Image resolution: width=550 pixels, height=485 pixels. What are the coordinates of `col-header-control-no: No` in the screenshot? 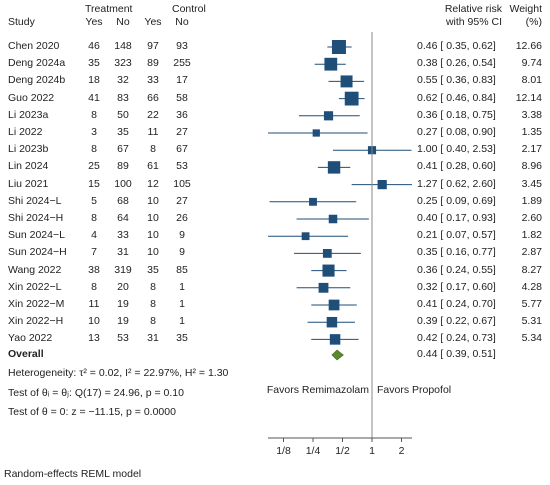 It's located at (182, 22).